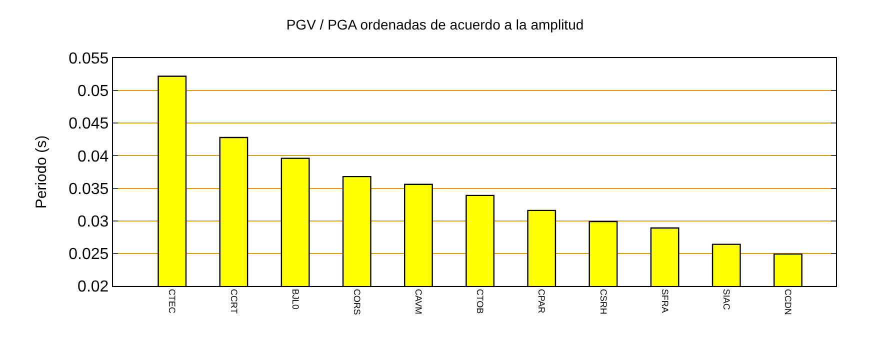  Describe the element at coordinates (93, 91) in the screenshot. I see `y-tick-label: 0.05` at that location.